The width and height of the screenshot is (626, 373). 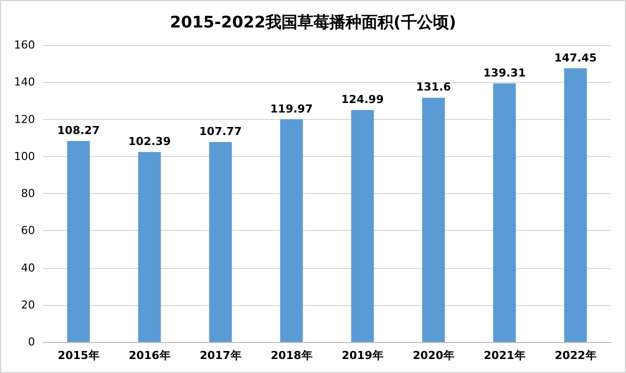 What do you see at coordinates (24, 82) in the screenshot?
I see `y-tick-label: 140` at bounding box center [24, 82].